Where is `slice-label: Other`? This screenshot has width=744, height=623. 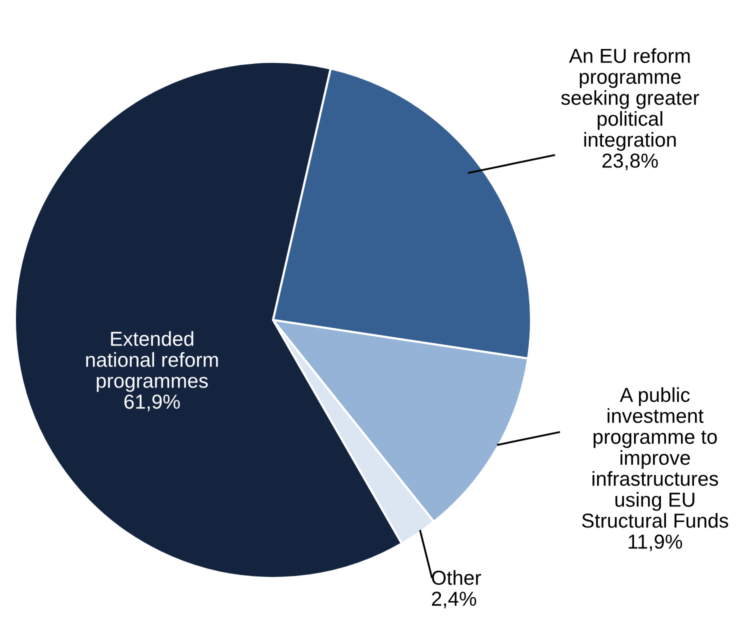 slice-label: Other is located at coordinates (457, 577).